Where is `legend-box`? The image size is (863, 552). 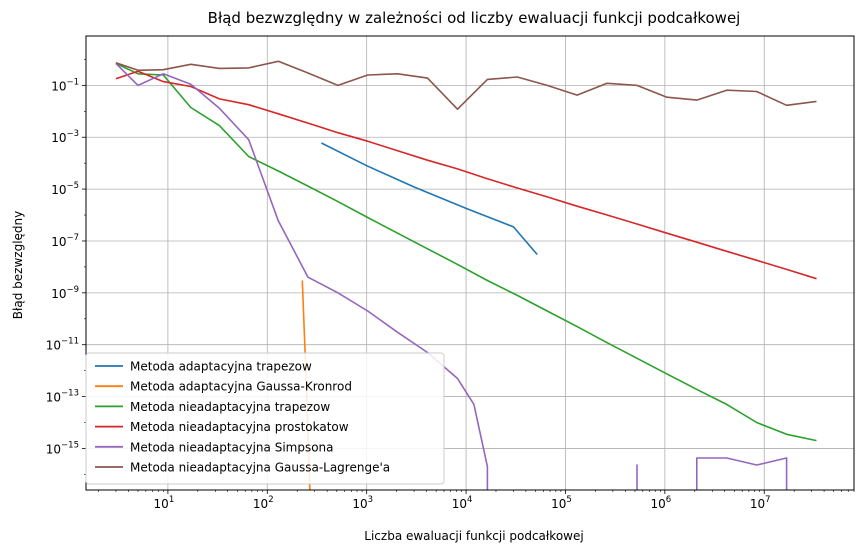 legend-box is located at coordinates (265, 418).